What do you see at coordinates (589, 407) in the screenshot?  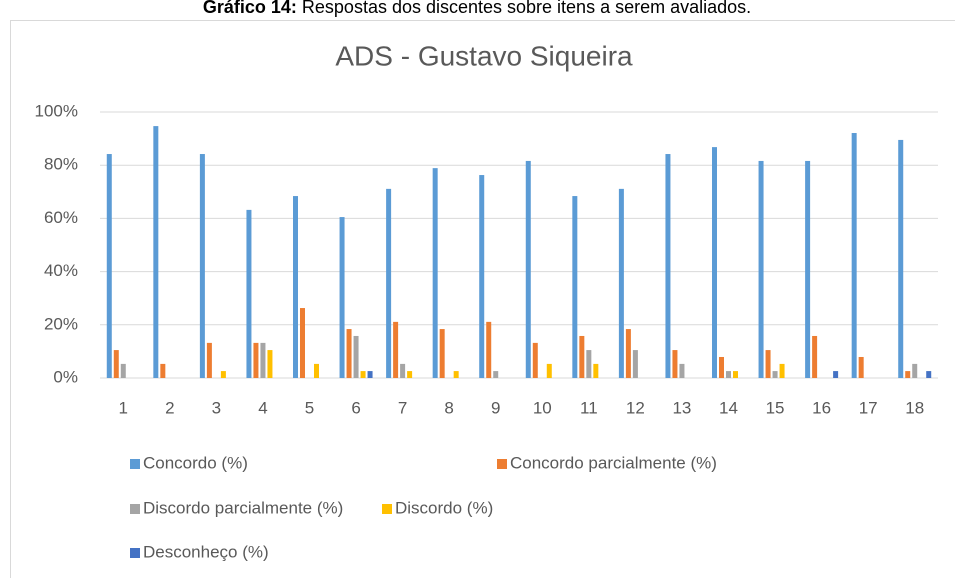 I see `x-tick-label: 11` at bounding box center [589, 407].